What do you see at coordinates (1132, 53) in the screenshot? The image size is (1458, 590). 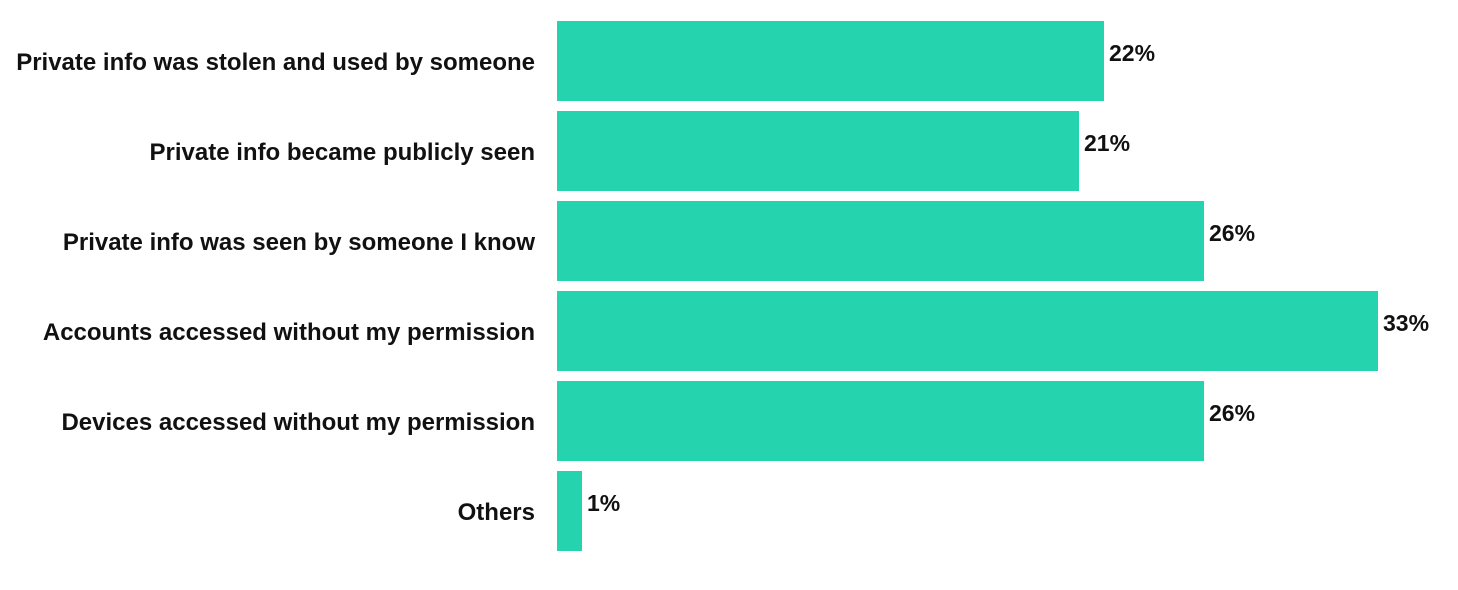 I see `value-label-0: 22%` at bounding box center [1132, 53].